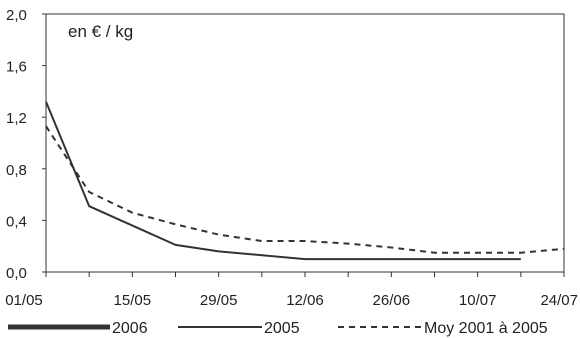 This screenshot has width=580, height=338. What do you see at coordinates (282, 328) in the screenshot?
I see `legend-label-1: 2005` at bounding box center [282, 328].